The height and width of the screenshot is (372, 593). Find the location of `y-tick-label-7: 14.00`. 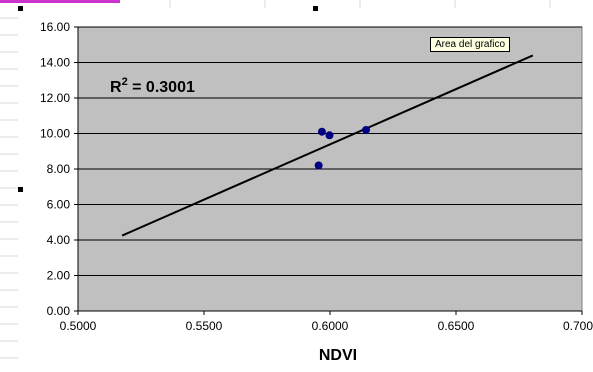

y-tick-label-7: 14.00 is located at coordinates (55, 63).